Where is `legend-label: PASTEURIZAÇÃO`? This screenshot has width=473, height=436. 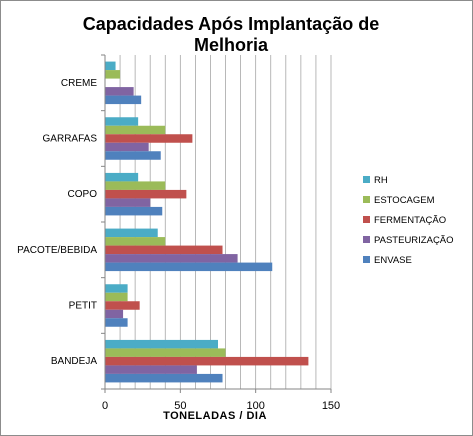 legend-label: PASTEURIZAÇÃO is located at coordinates (414, 240).